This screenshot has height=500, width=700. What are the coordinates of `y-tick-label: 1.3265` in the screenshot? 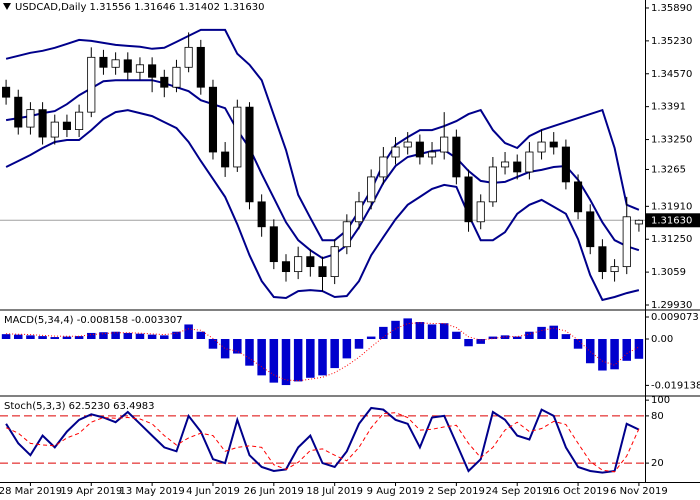 It's located at (668, 169).